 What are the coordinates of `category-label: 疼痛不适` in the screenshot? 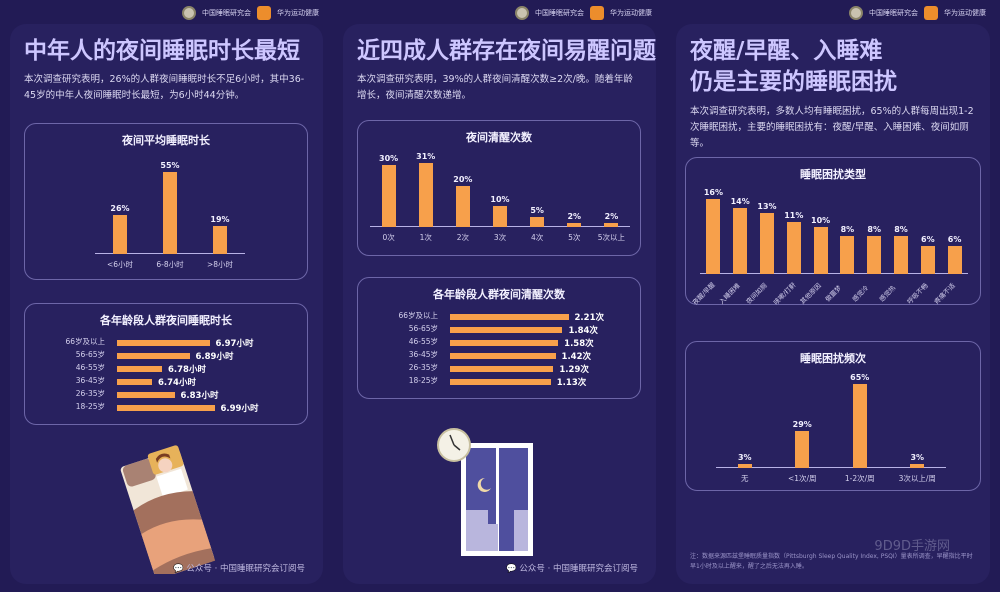 It's located at (944, 293).